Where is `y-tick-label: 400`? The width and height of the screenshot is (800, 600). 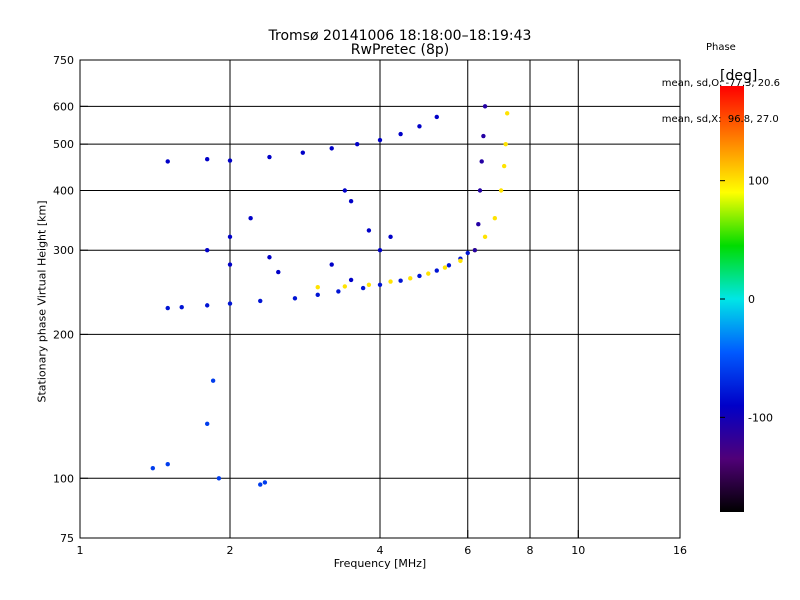 y-tick-label: 400 is located at coordinates (63, 190).